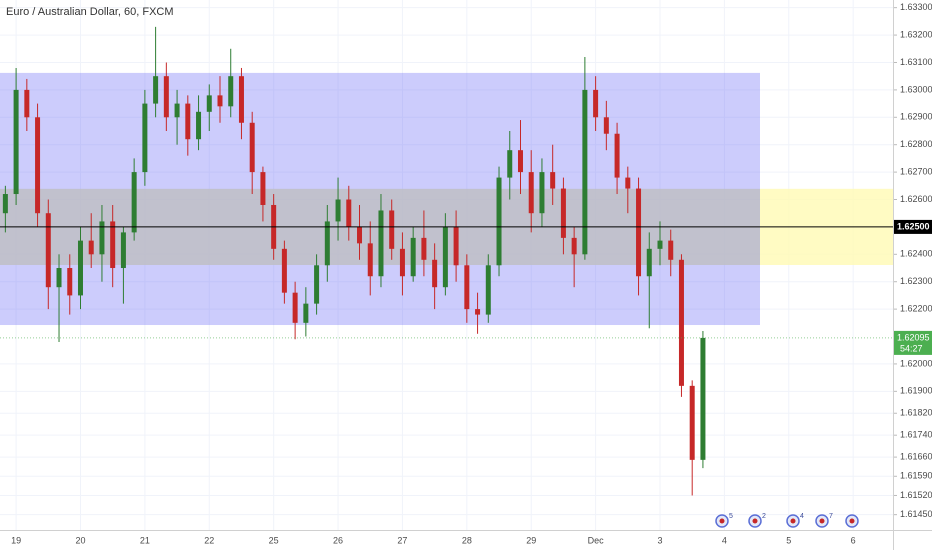 This screenshot has height=555, width=932. What do you see at coordinates (831, 516) in the screenshot?
I see `event-count: 7` at bounding box center [831, 516].